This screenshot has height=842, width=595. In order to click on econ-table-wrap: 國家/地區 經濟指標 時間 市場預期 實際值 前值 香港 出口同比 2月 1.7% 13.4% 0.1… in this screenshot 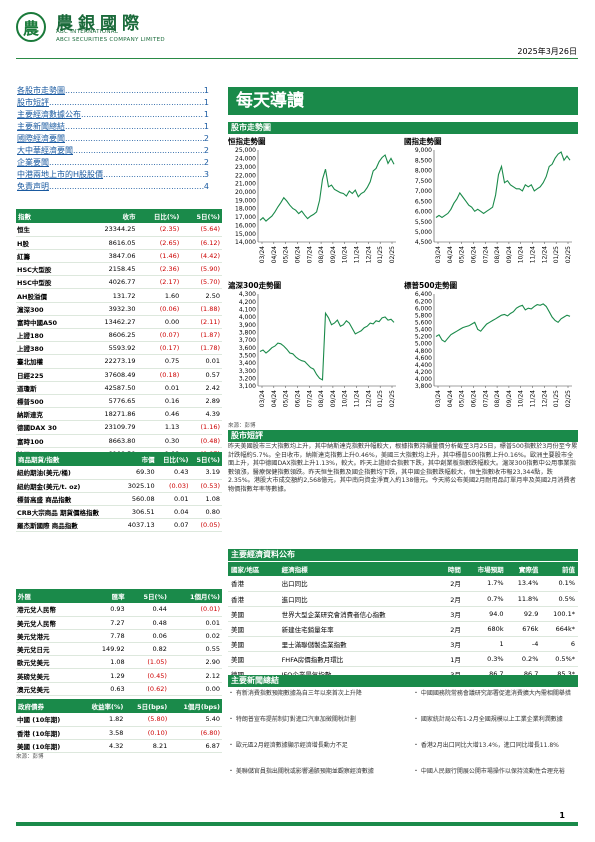, I will do `click(403, 622)`.